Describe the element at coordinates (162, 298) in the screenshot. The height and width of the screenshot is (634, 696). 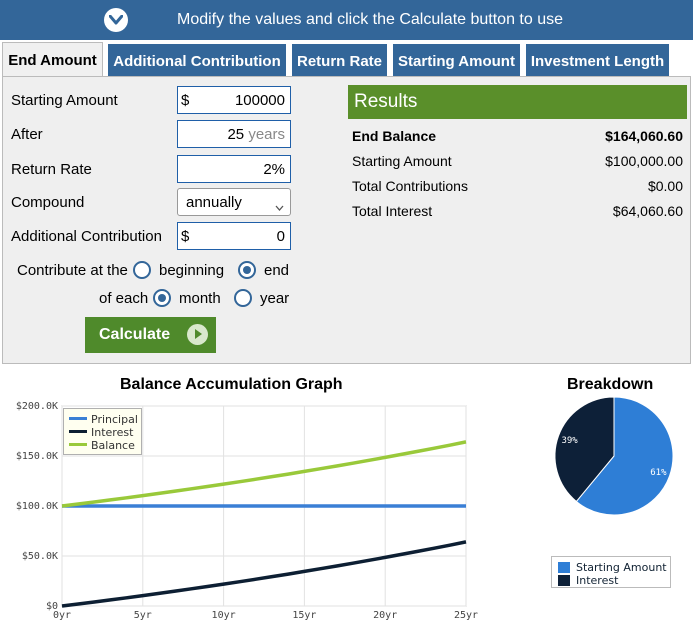
I see `radio-month` at that location.